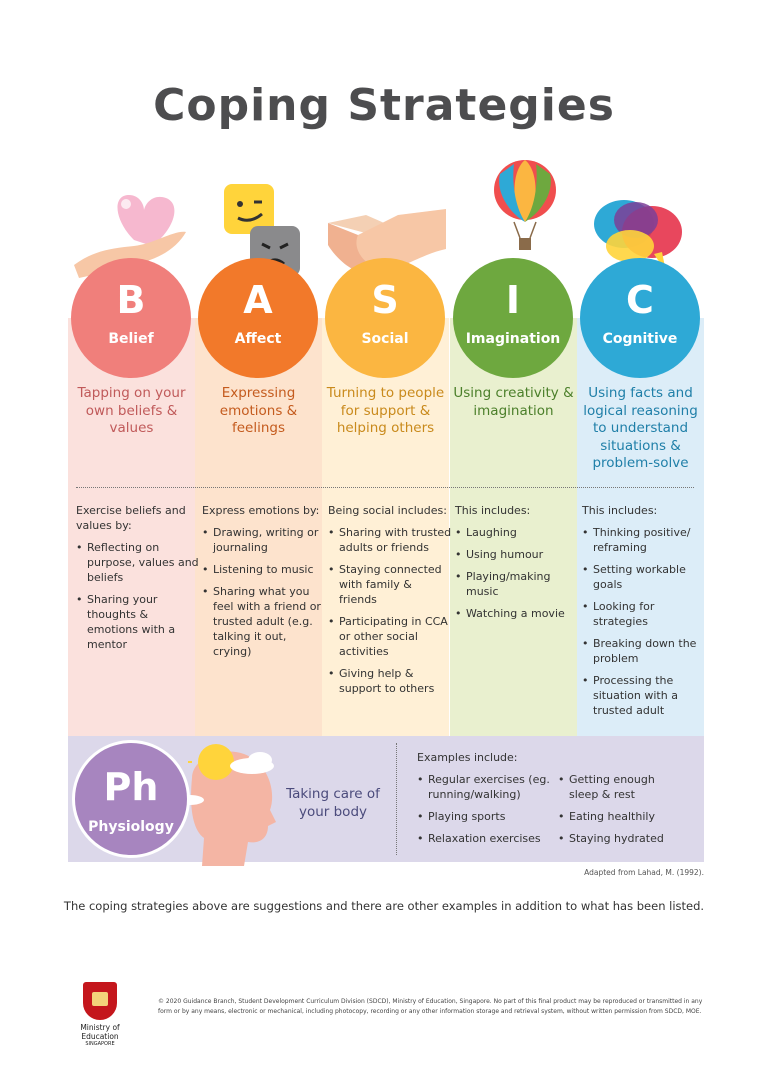  Describe the element at coordinates (384, 105) in the screenshot. I see `page-title: Coping Strategies` at that location.